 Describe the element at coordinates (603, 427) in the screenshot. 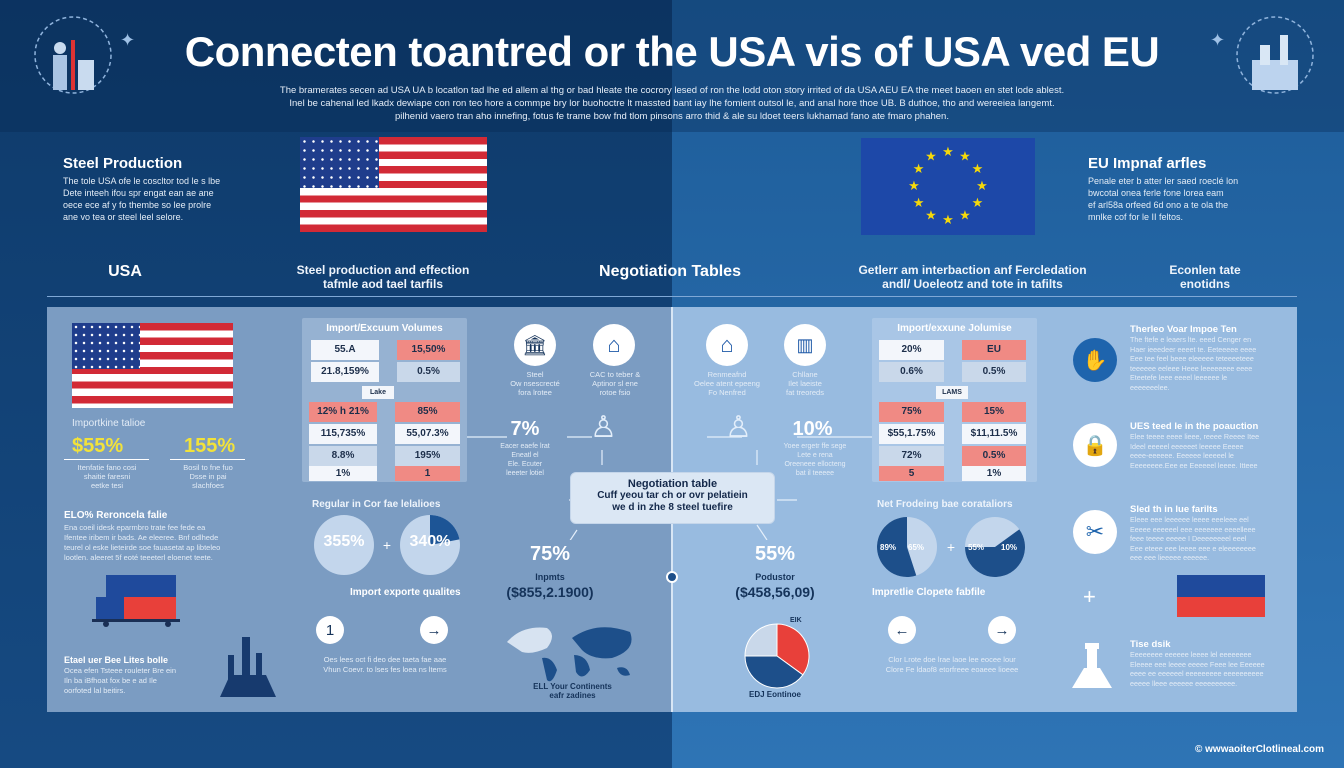

I see `person-outline-icon: ♙` at that location.